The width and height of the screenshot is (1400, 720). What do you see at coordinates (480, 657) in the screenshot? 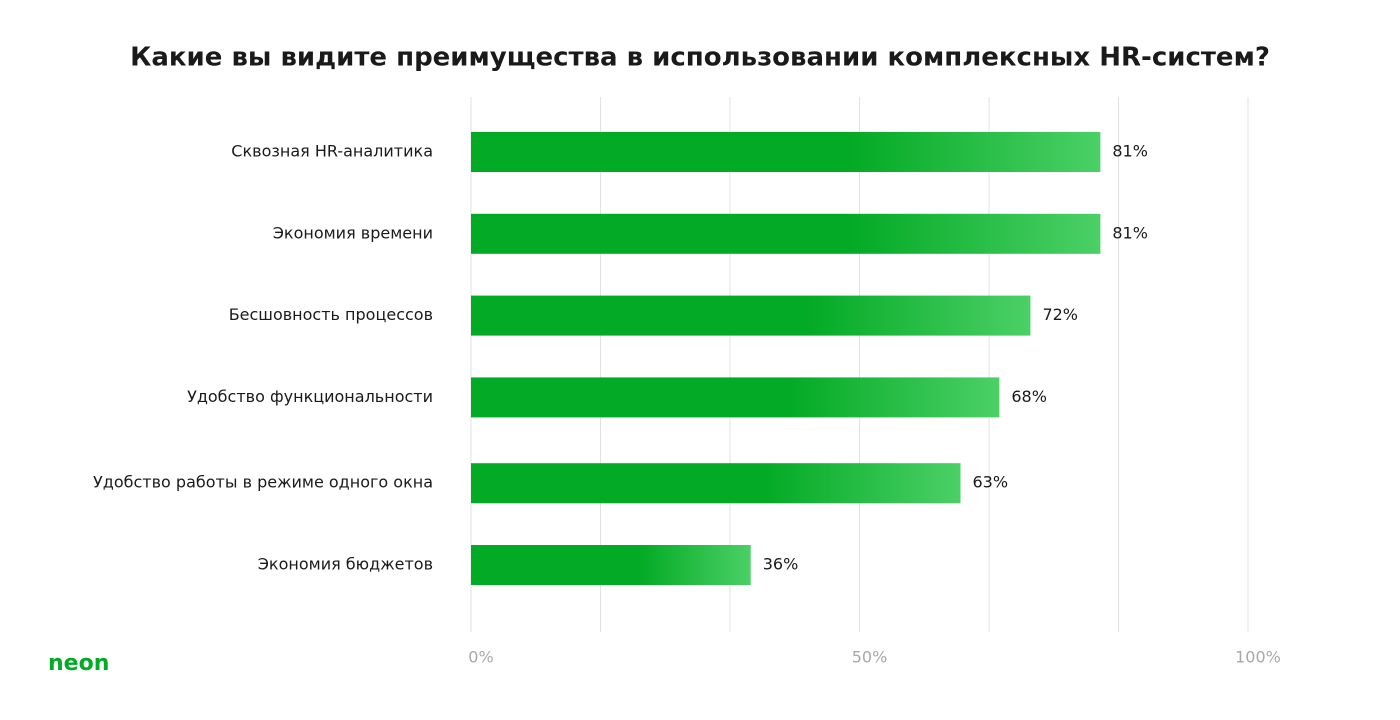
I see `x-tick-label: 0%` at bounding box center [480, 657].